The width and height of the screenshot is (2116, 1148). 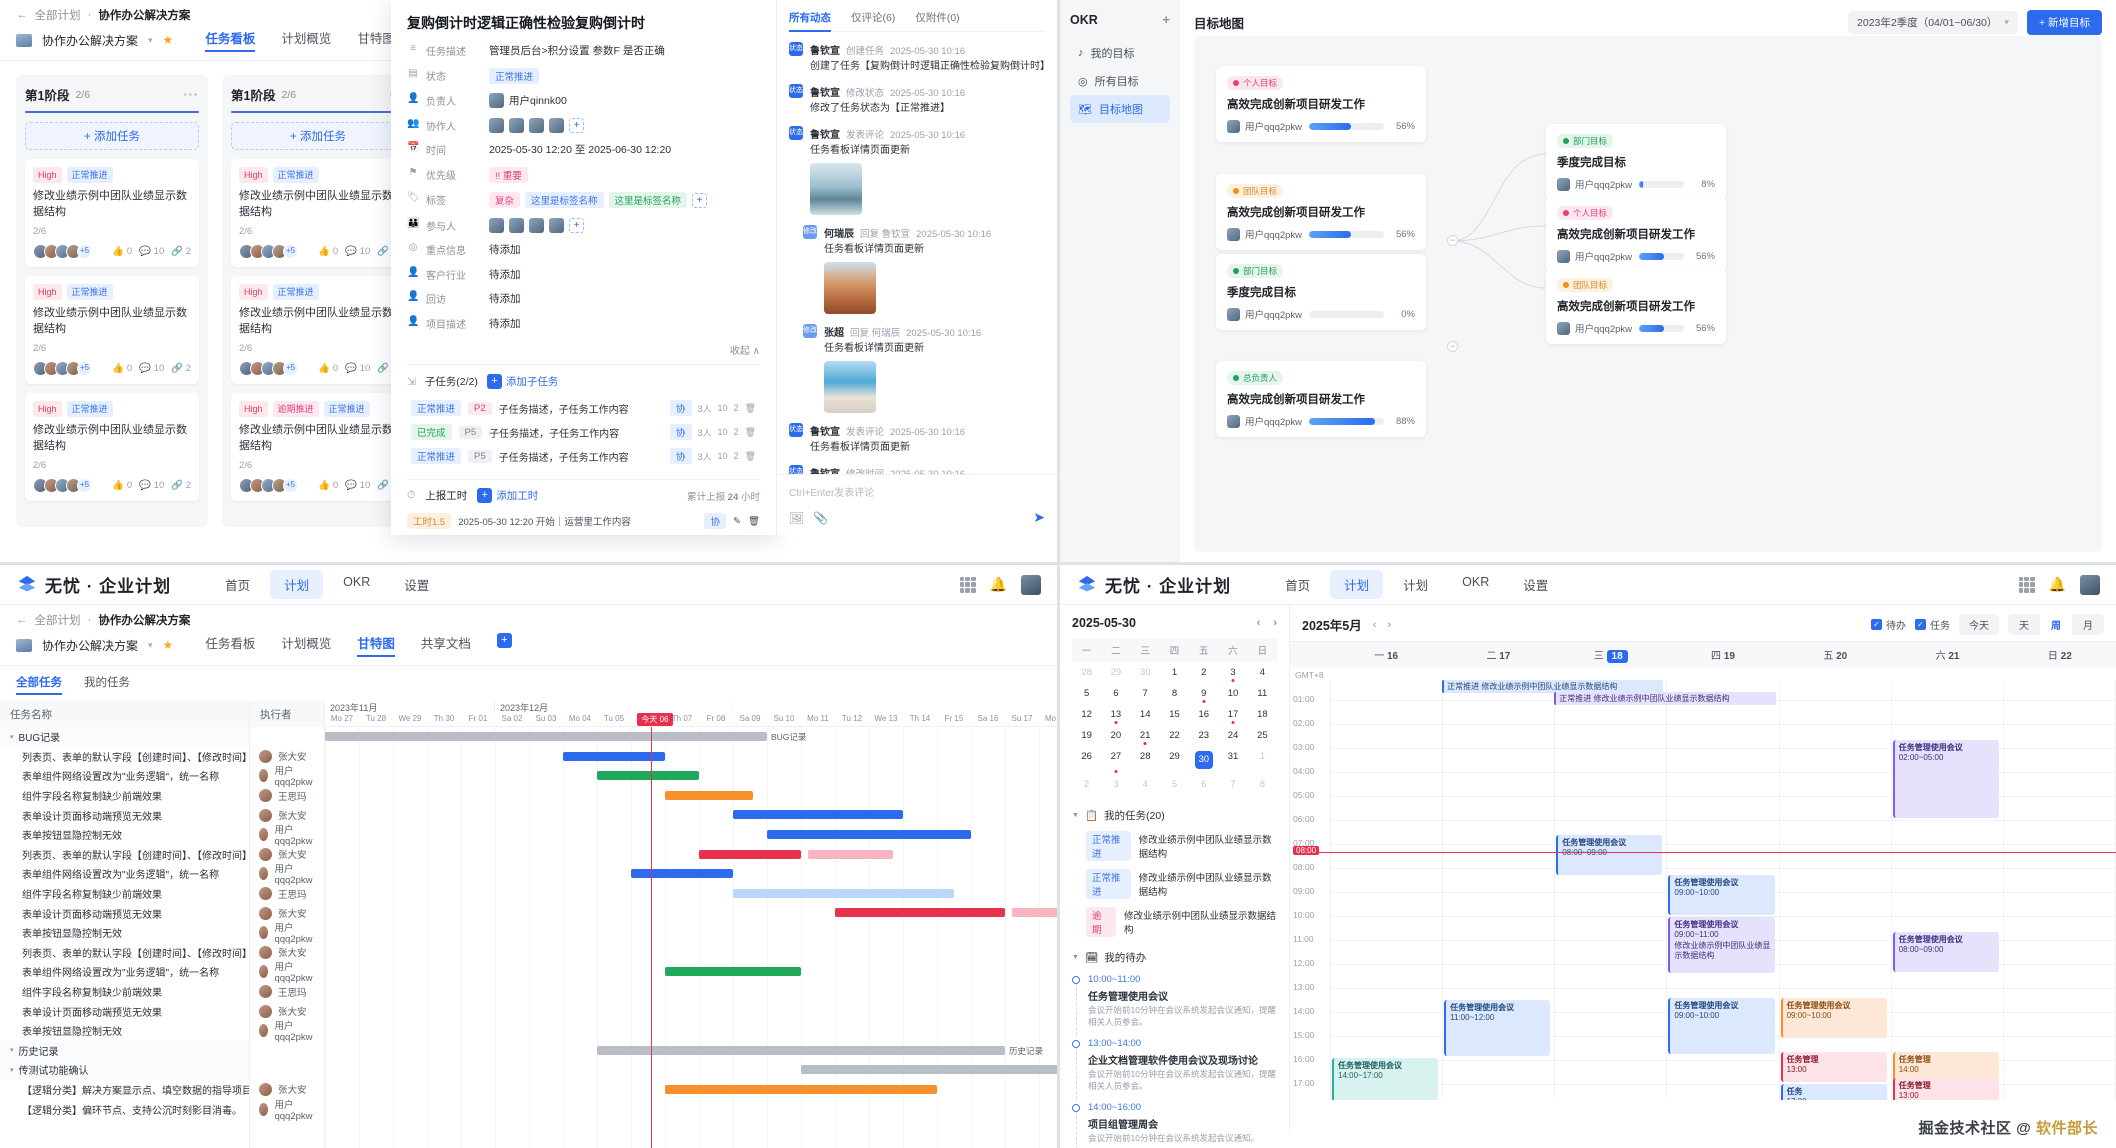 I want to click on tab-gantt: 甘特图, so click(x=376, y=645).